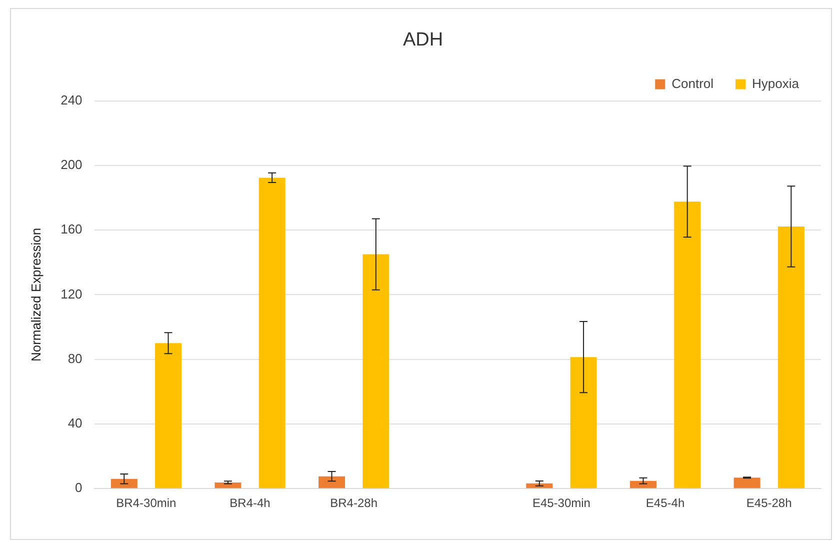 The height and width of the screenshot is (542, 833). I want to click on legend-label: Hypoxia, so click(776, 83).